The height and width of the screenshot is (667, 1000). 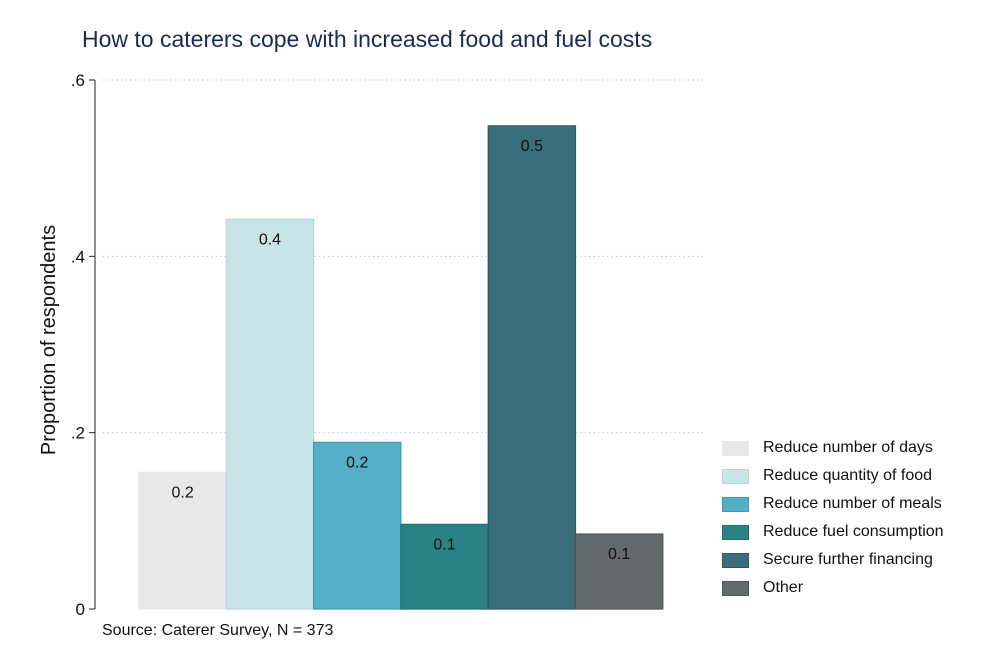 I want to click on source-note: Source: Caterer Survey, N = 373, so click(x=218, y=630).